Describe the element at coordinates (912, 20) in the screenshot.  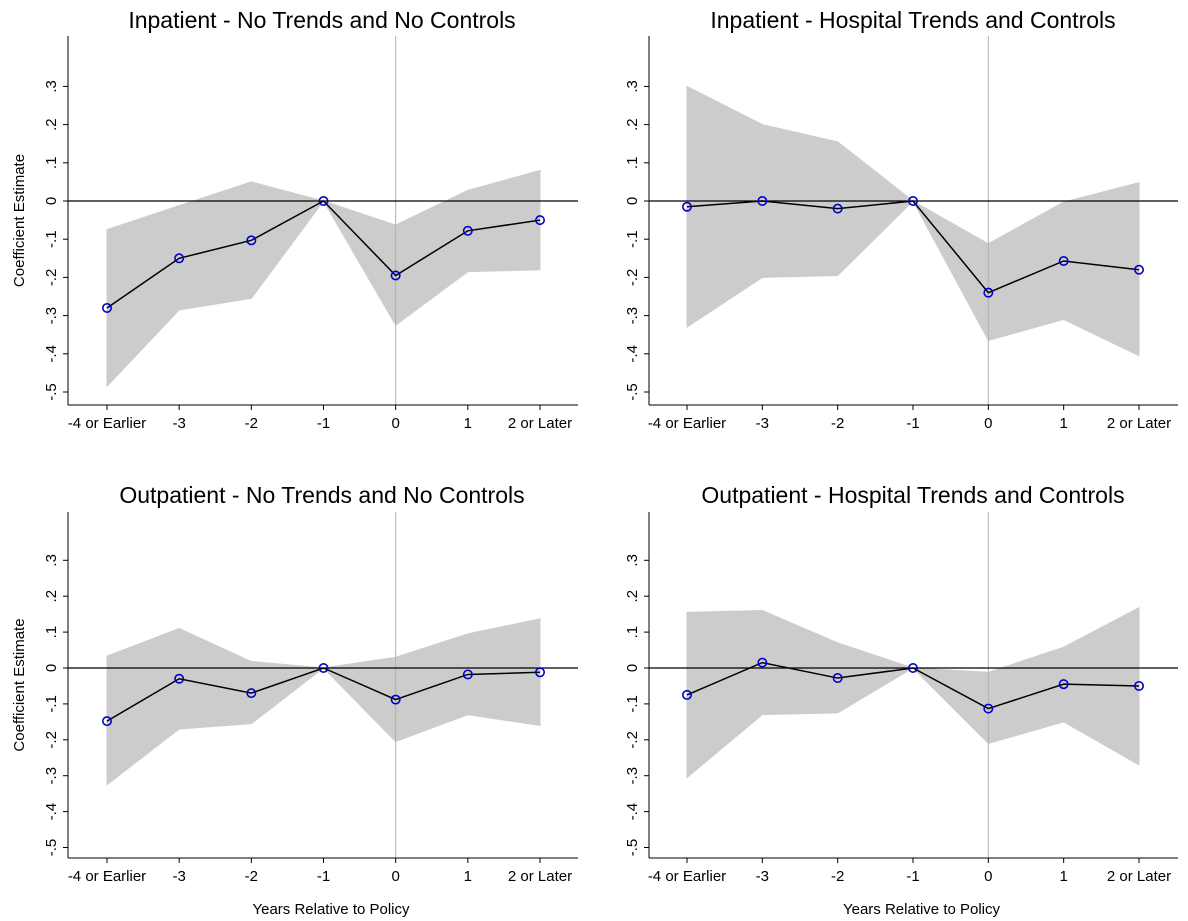
I see `chart-title: Inpatient - Hospital Trends and Controls` at that location.